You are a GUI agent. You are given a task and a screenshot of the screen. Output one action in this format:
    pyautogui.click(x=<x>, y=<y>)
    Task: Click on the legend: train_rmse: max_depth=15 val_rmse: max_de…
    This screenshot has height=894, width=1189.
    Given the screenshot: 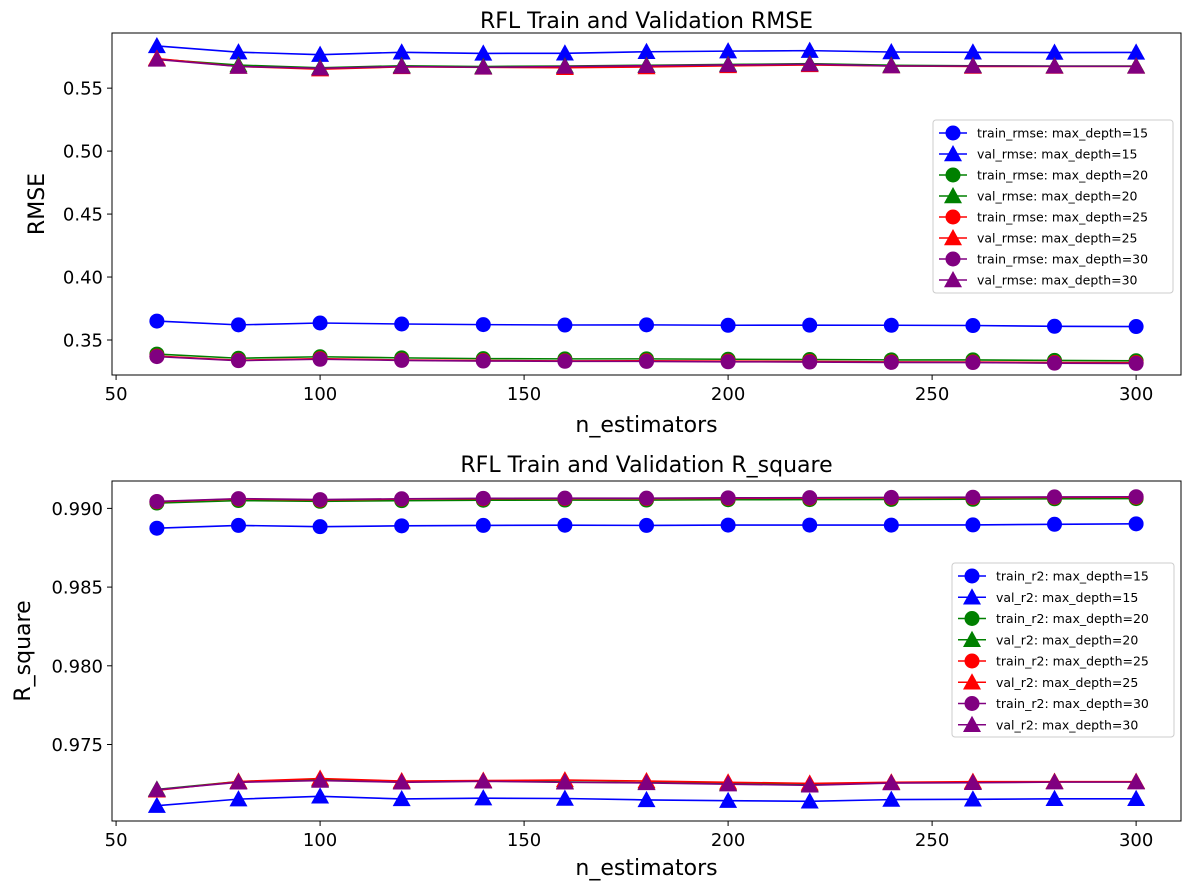 What is the action you would take?
    pyautogui.click(x=1053, y=206)
    